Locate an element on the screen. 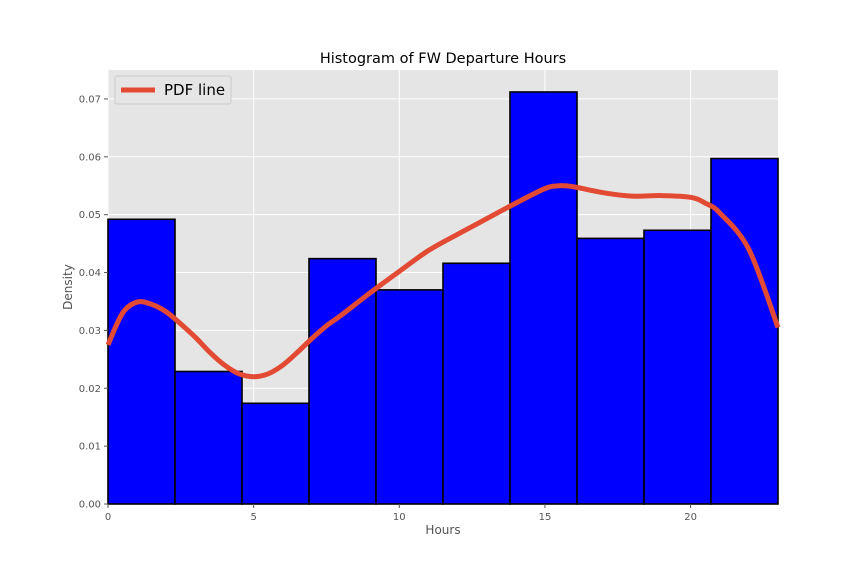 The height and width of the screenshot is (576, 864). legend-box is located at coordinates (173, 90).